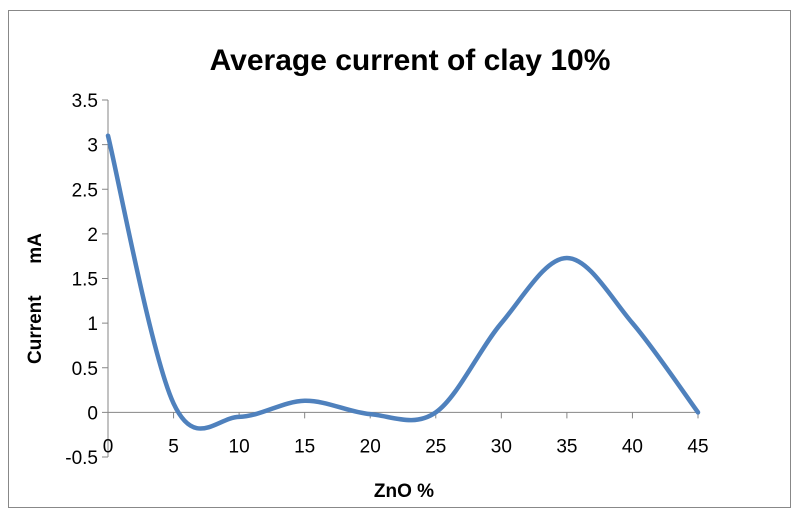  Describe the element at coordinates (92, 324) in the screenshot. I see `y-tick-label: 1` at that location.